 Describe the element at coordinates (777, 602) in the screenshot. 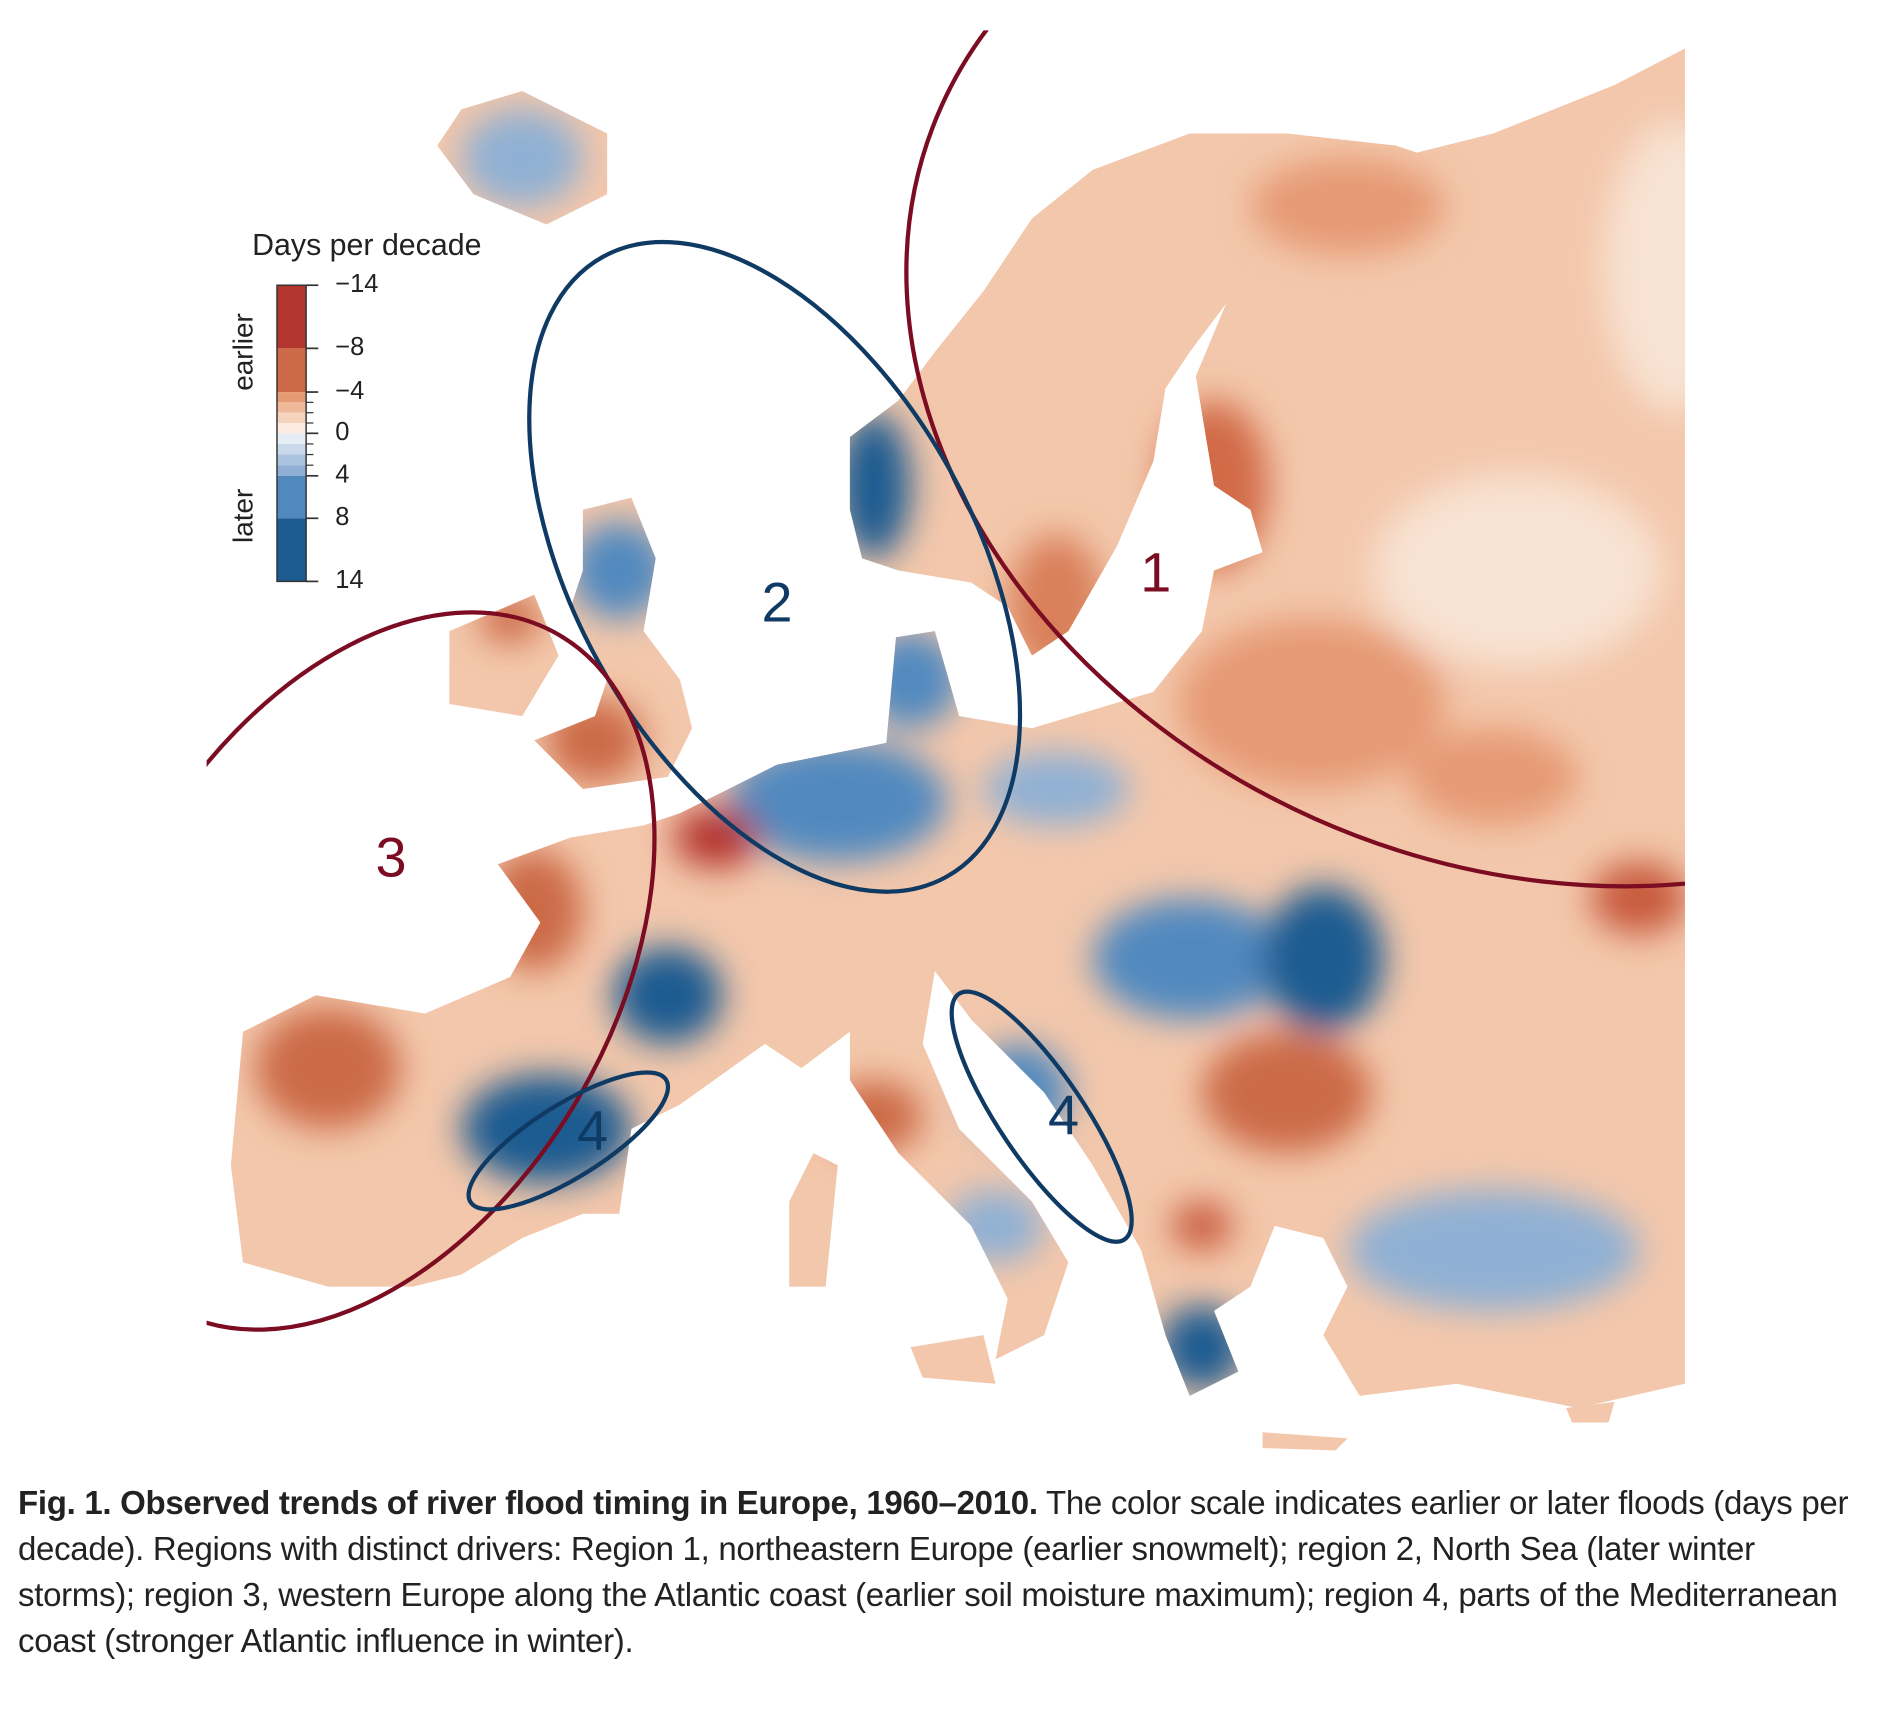

I see `region-label: 2` at that location.